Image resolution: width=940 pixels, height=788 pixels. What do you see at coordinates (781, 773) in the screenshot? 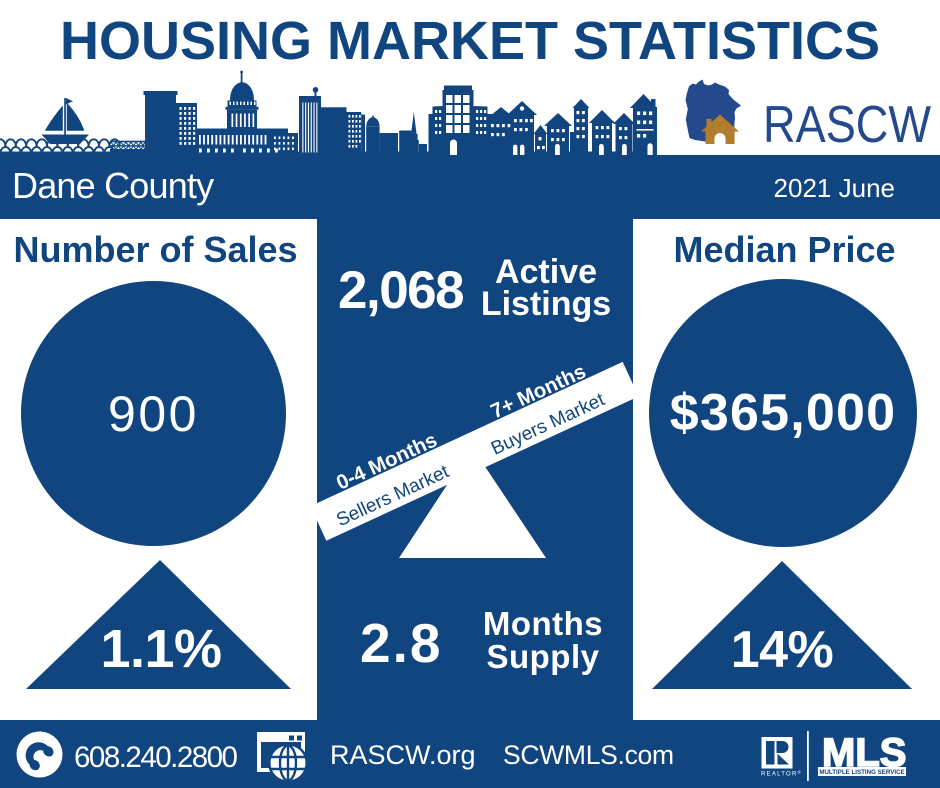
I see `svg-text: REALTOR®` at bounding box center [781, 773].